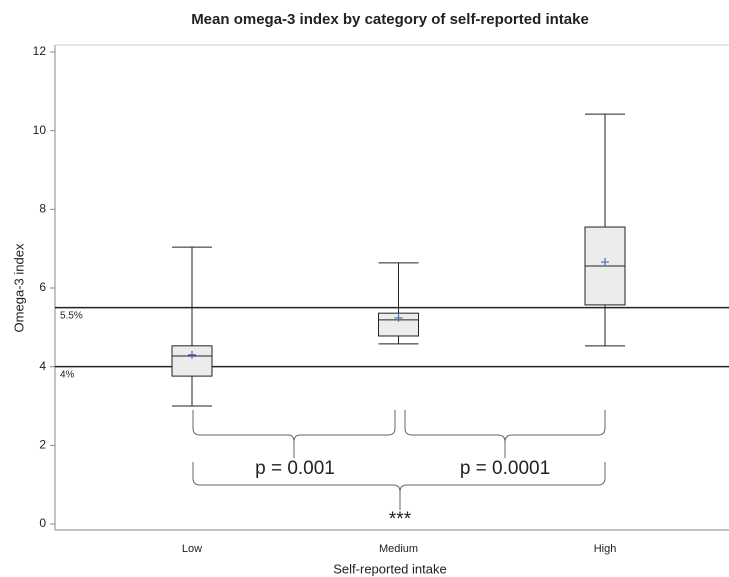 This screenshot has width=729, height=577. I want to click on y-tick-label: 10, so click(40, 130).